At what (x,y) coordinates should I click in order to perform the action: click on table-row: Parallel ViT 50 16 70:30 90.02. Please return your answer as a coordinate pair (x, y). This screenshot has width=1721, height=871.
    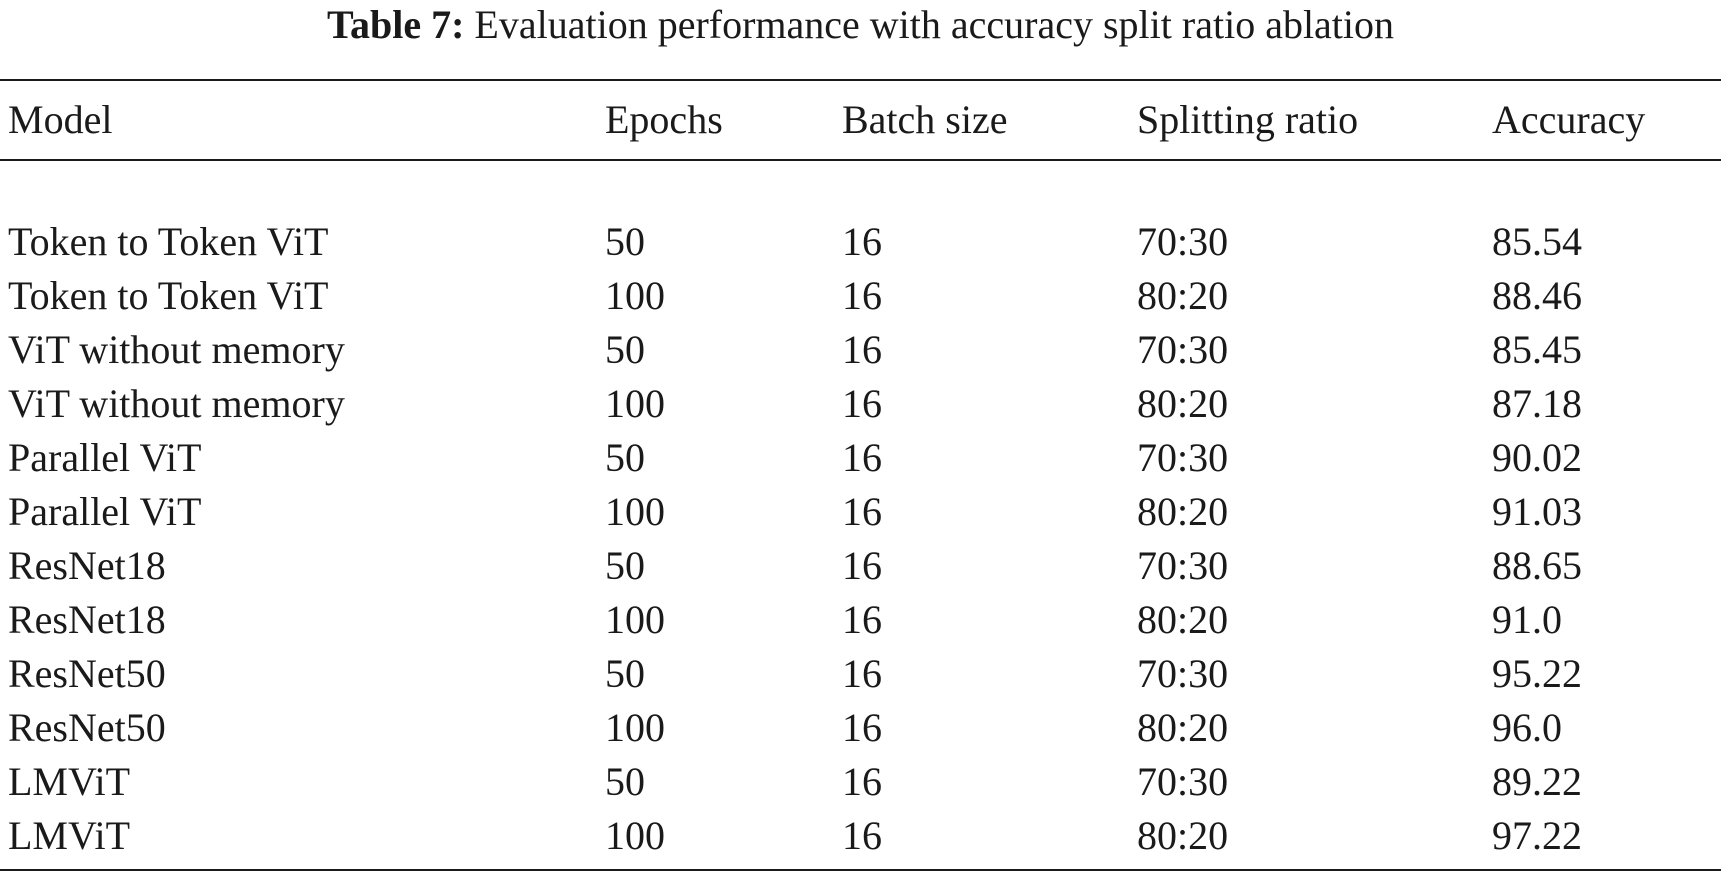
    Looking at the image, I should click on (860, 458).